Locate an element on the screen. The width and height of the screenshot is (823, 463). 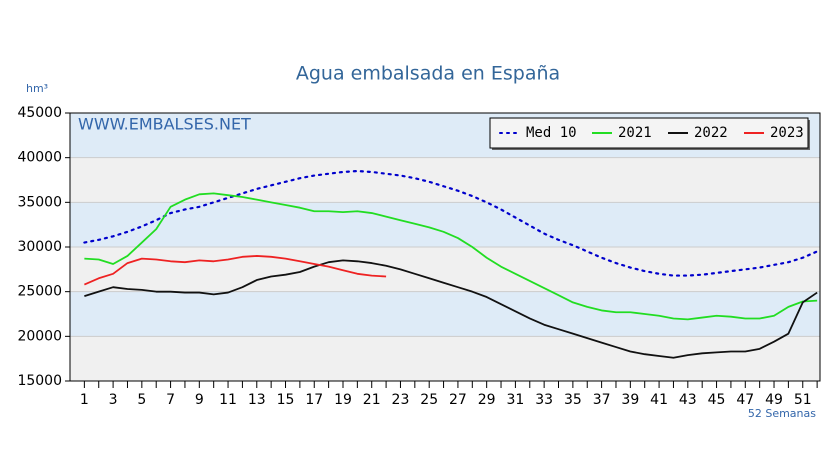
x-tick-label: 27 is located at coordinates (458, 400).